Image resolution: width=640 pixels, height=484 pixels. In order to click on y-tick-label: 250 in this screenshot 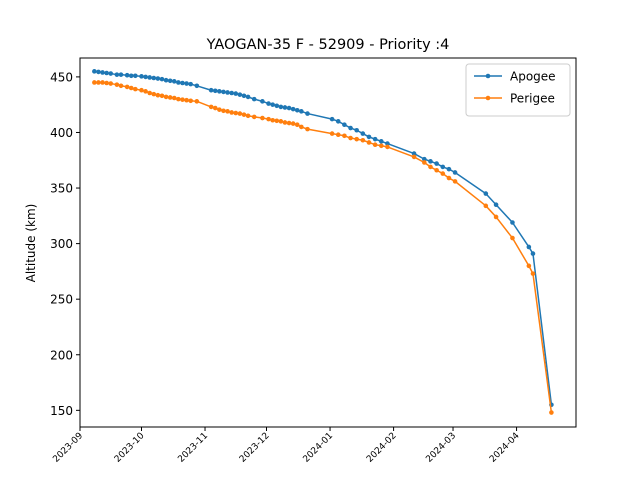, I will do `click(61, 300)`.